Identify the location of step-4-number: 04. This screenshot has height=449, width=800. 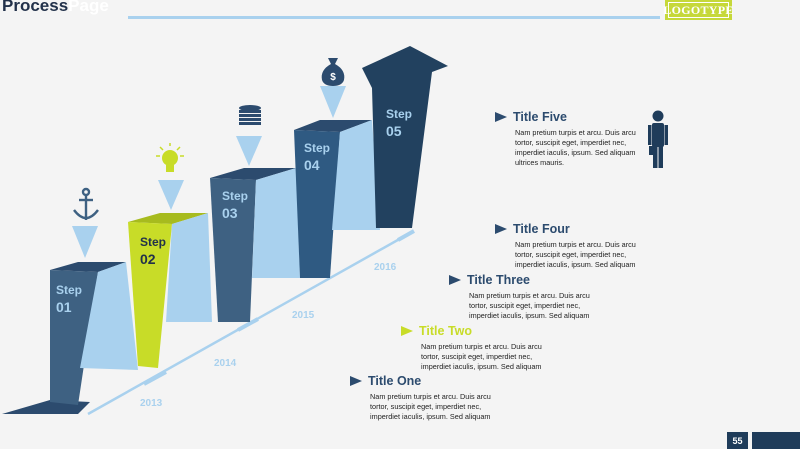
(312, 165).